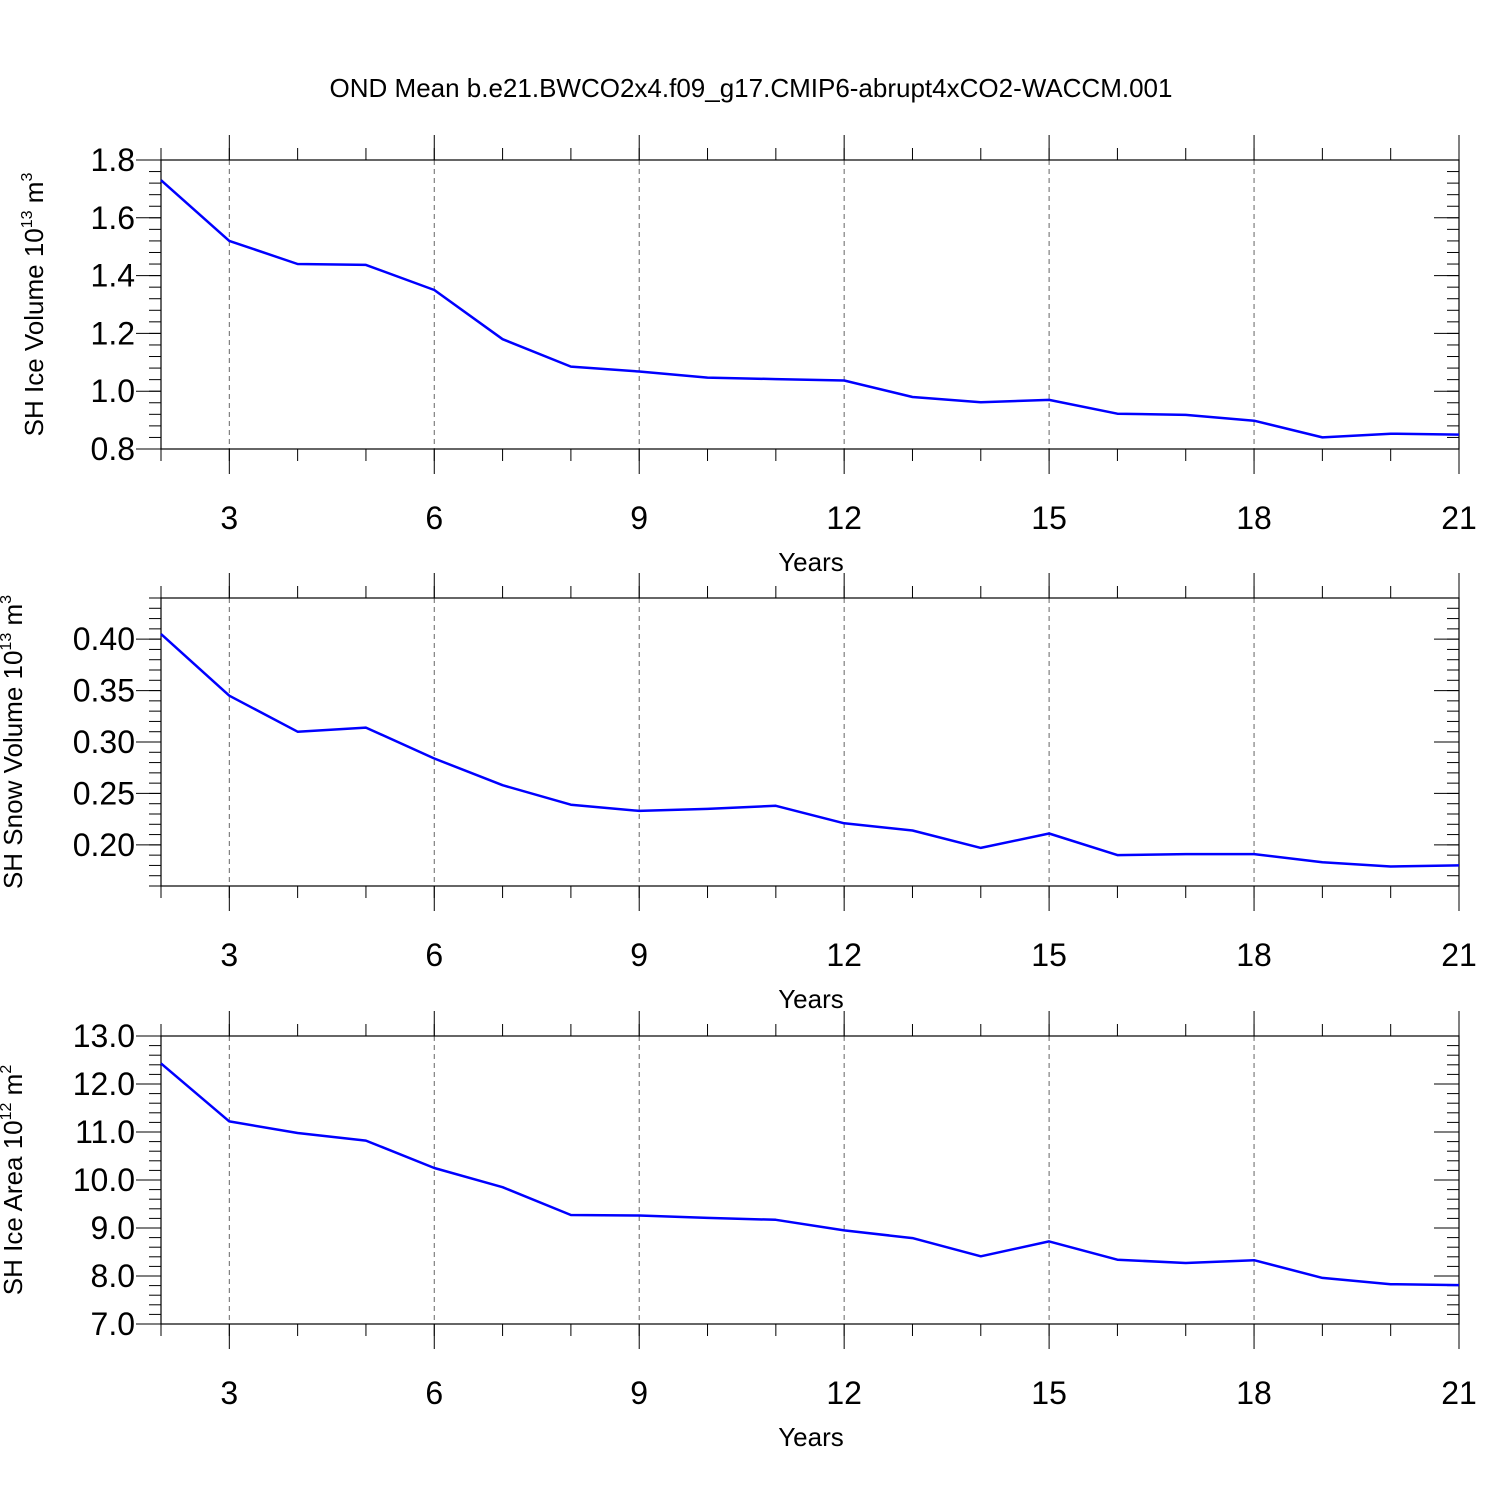  I want to click on y-axis-title: SH Ice Volume 1013 m3, so click(34, 305).